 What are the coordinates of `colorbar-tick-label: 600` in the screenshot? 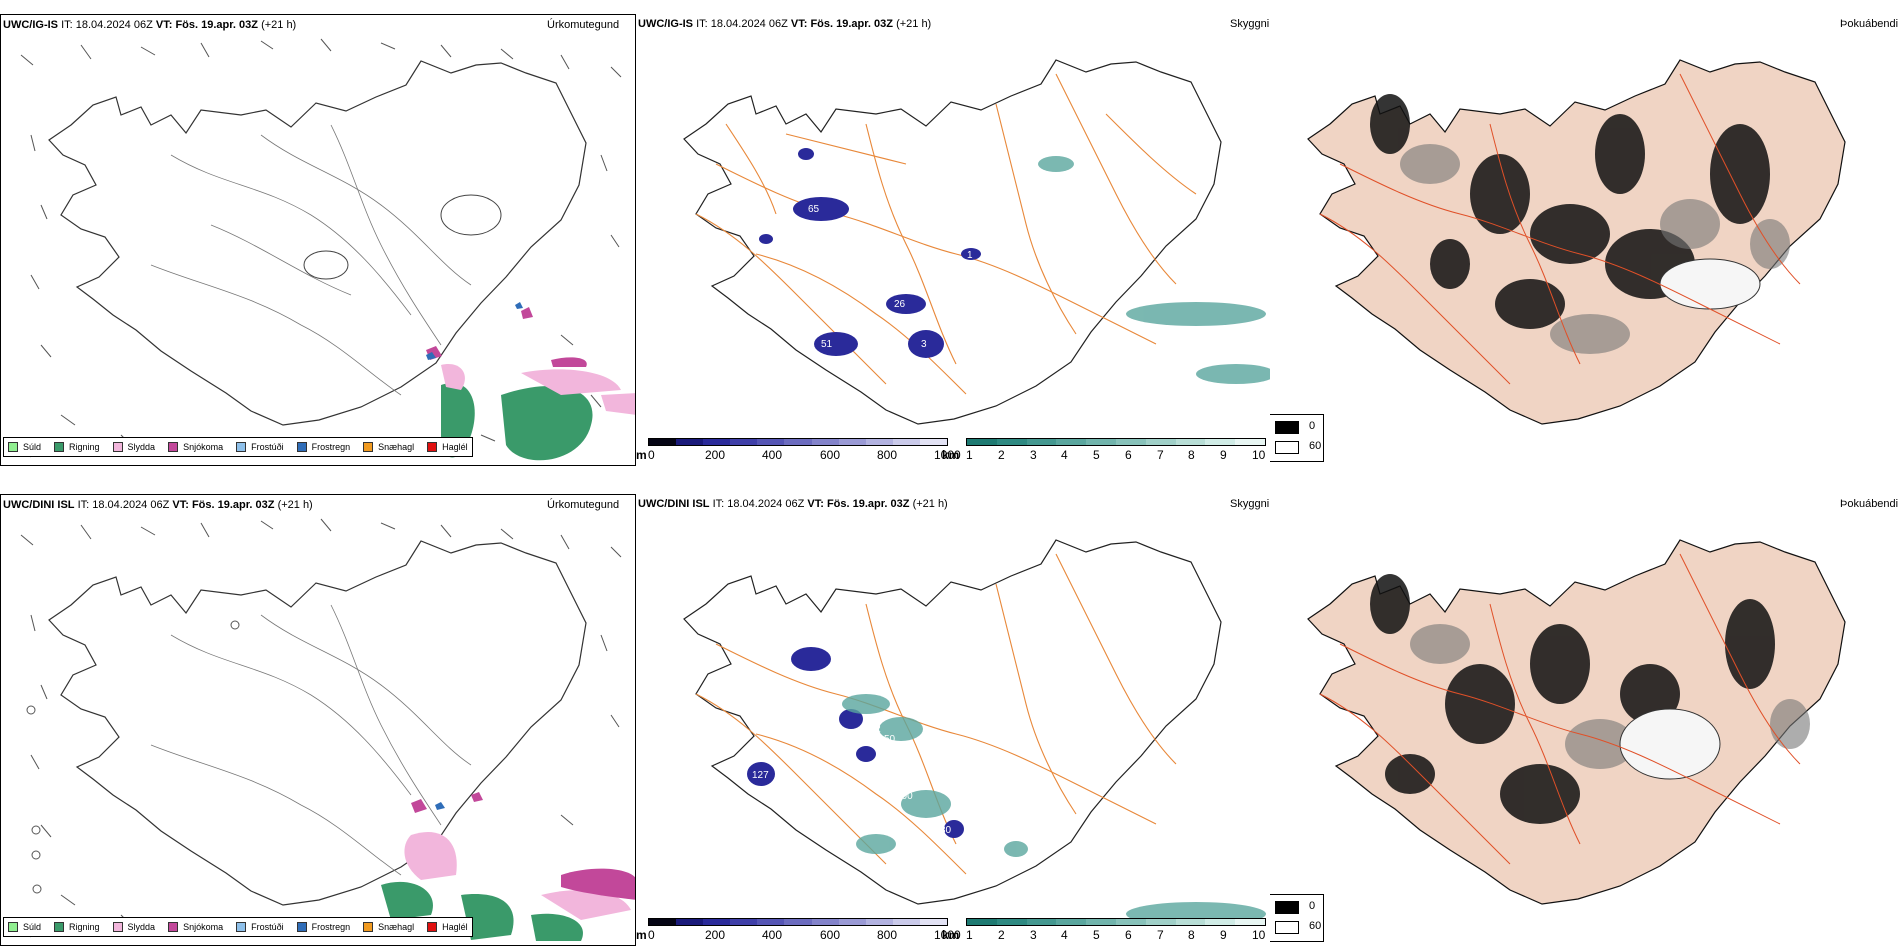 It's located at (830, 935).